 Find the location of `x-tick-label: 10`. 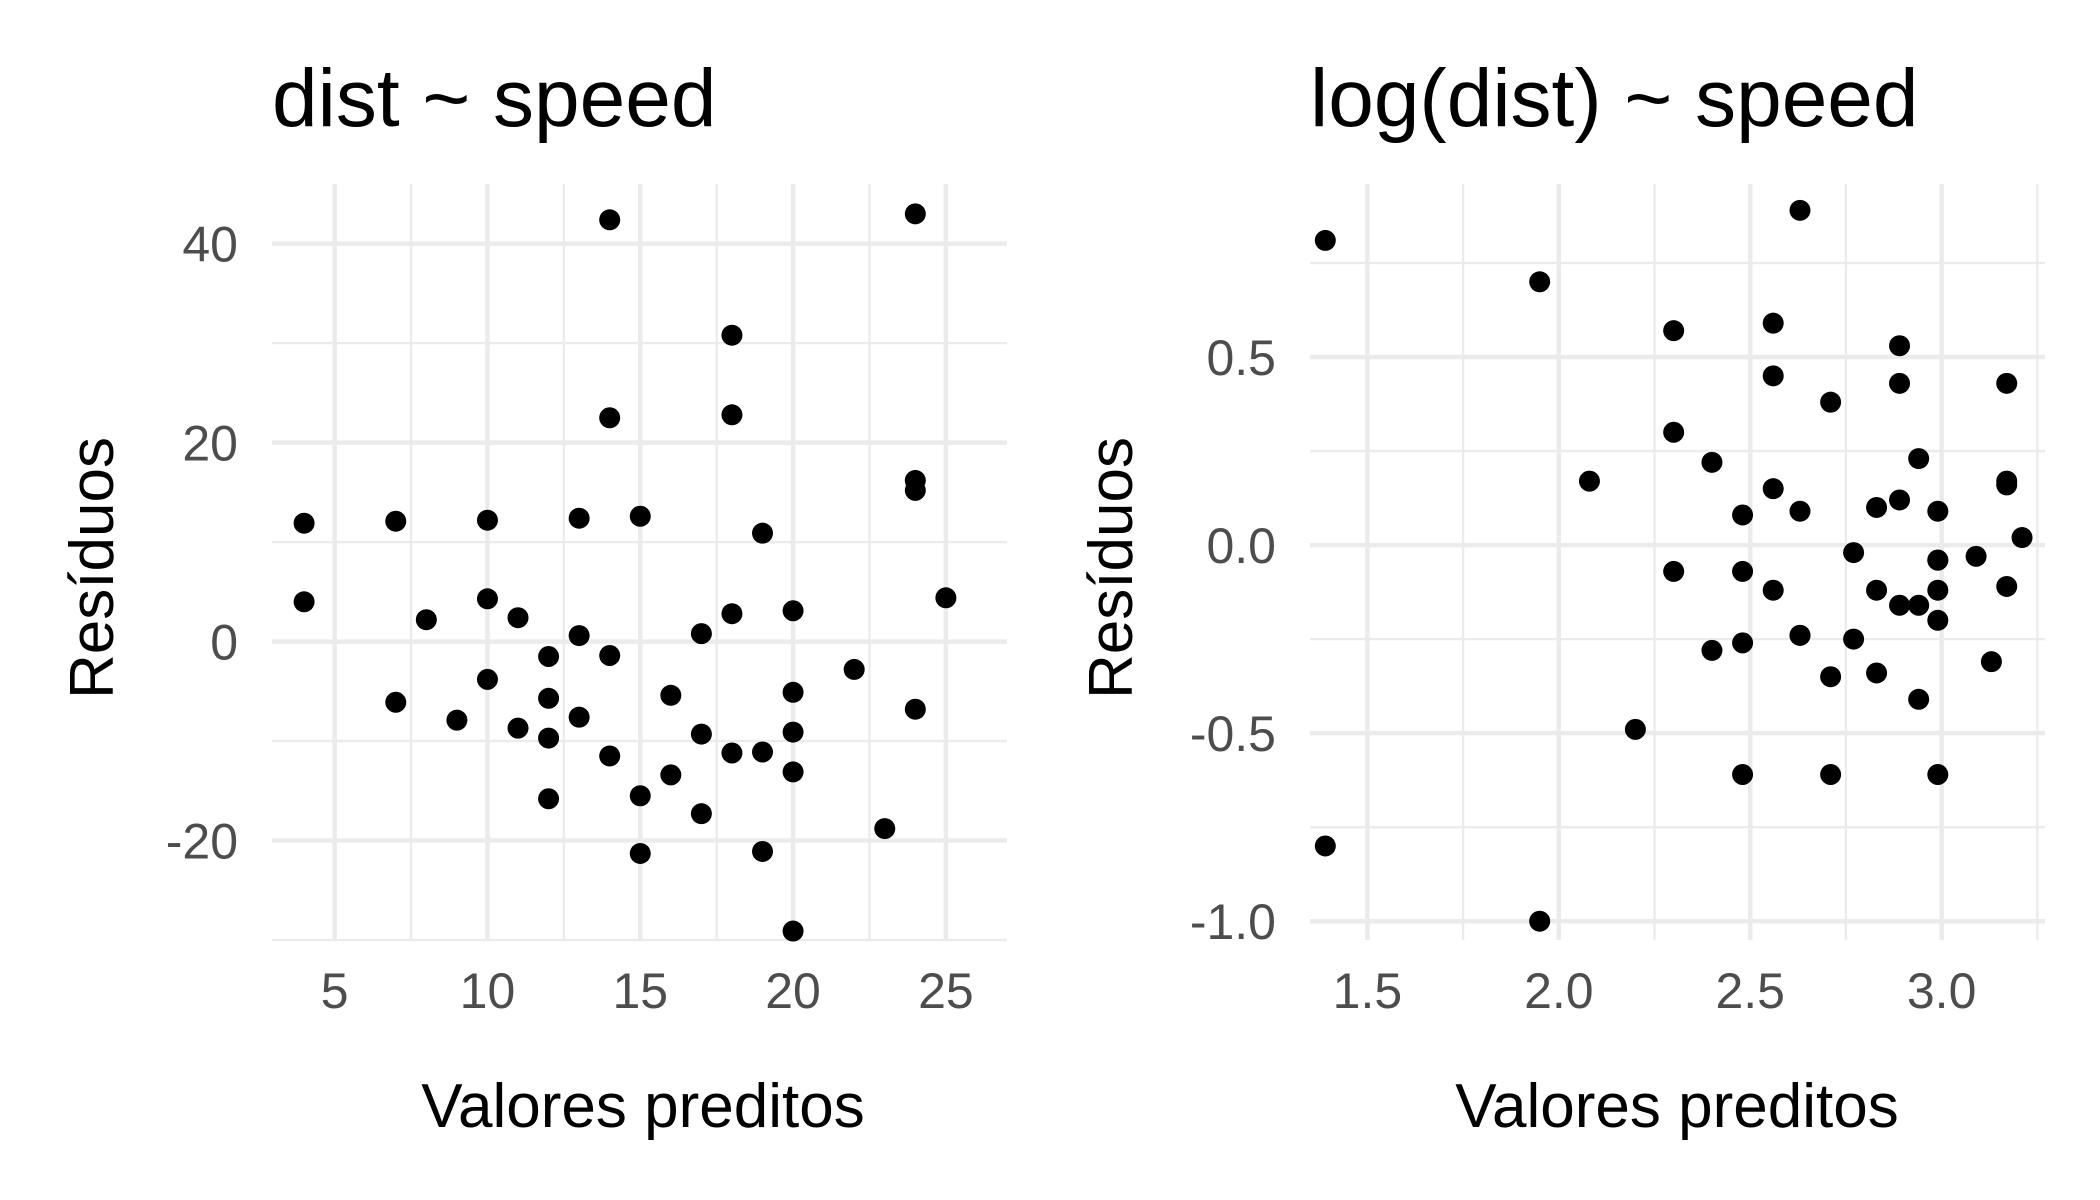

x-tick-label: 10 is located at coordinates (488, 991).